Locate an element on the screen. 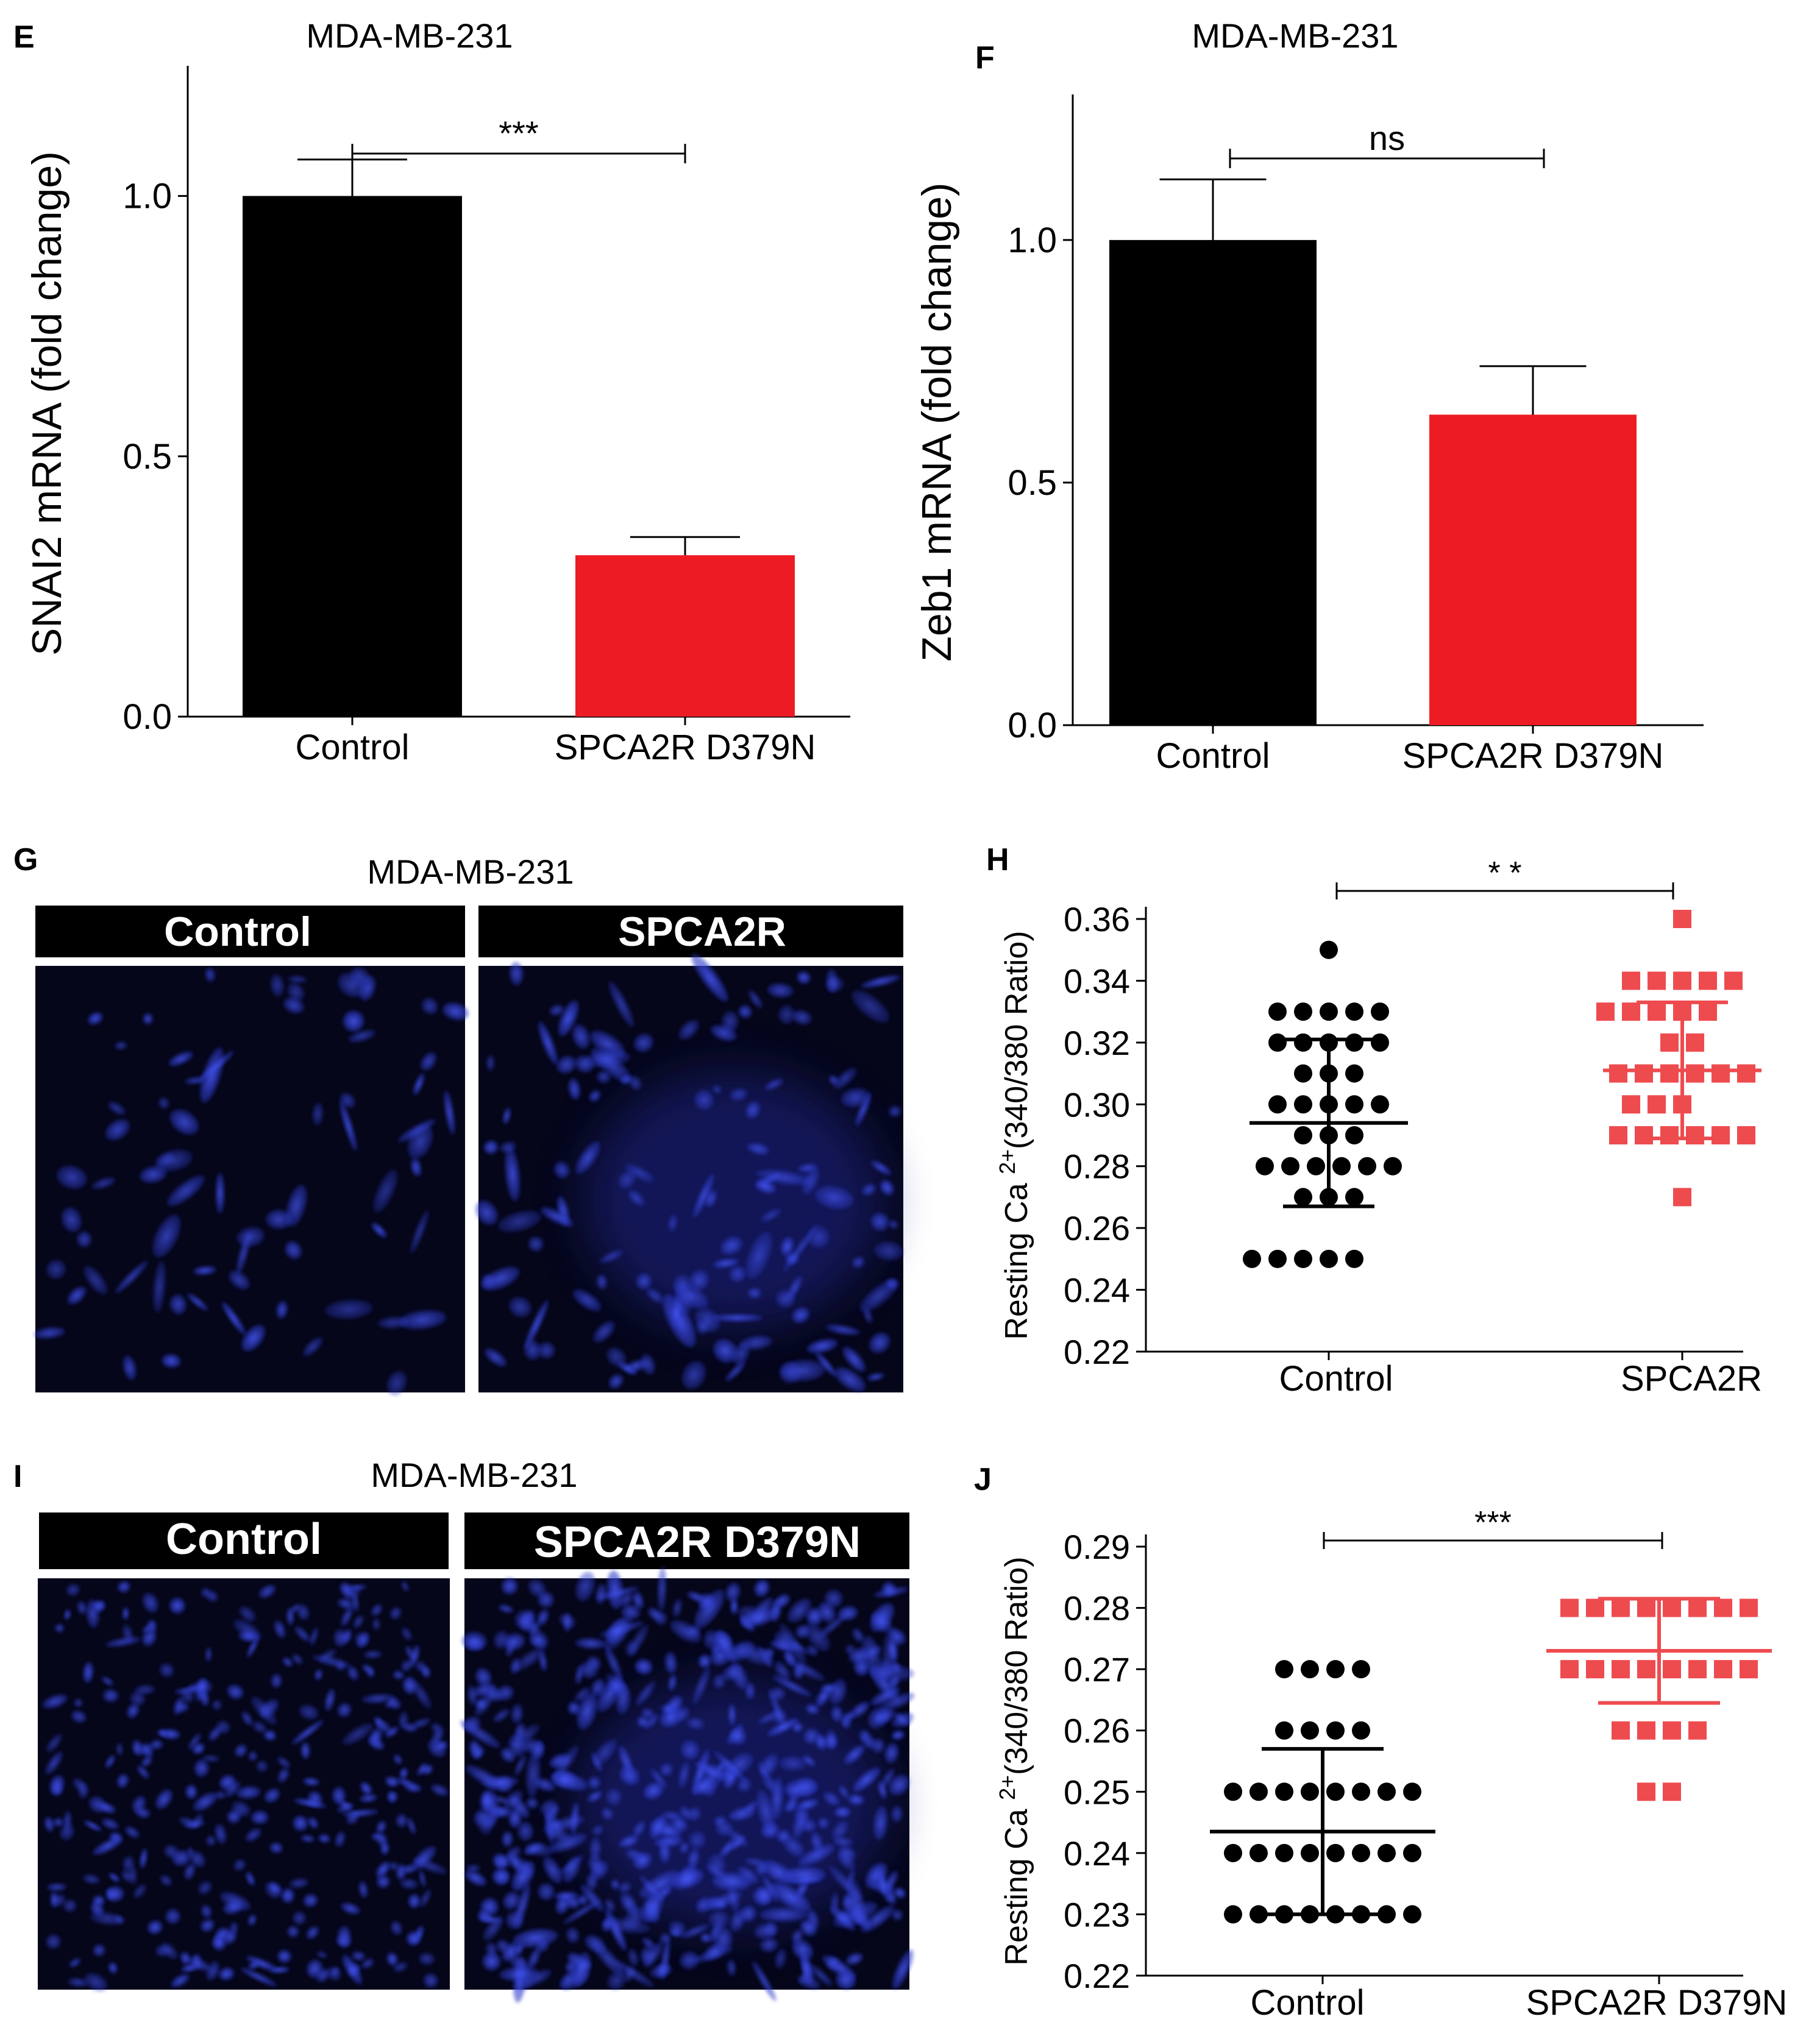 This screenshot has width=1820, height=2039. f-y-axis-label: Zeb1 mRNA (fold change) is located at coordinates (937, 421).